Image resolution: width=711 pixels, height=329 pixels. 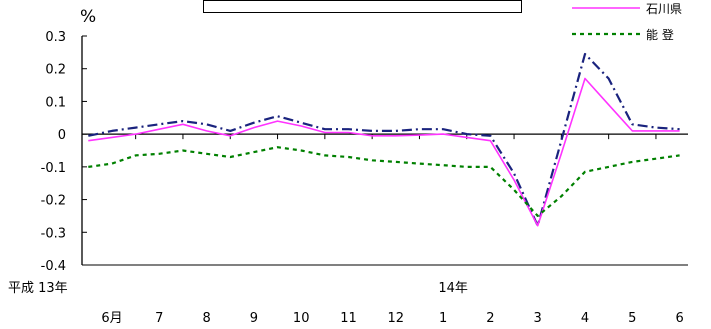 I want to click on x-tick-label-3: 9, so click(x=254, y=318).